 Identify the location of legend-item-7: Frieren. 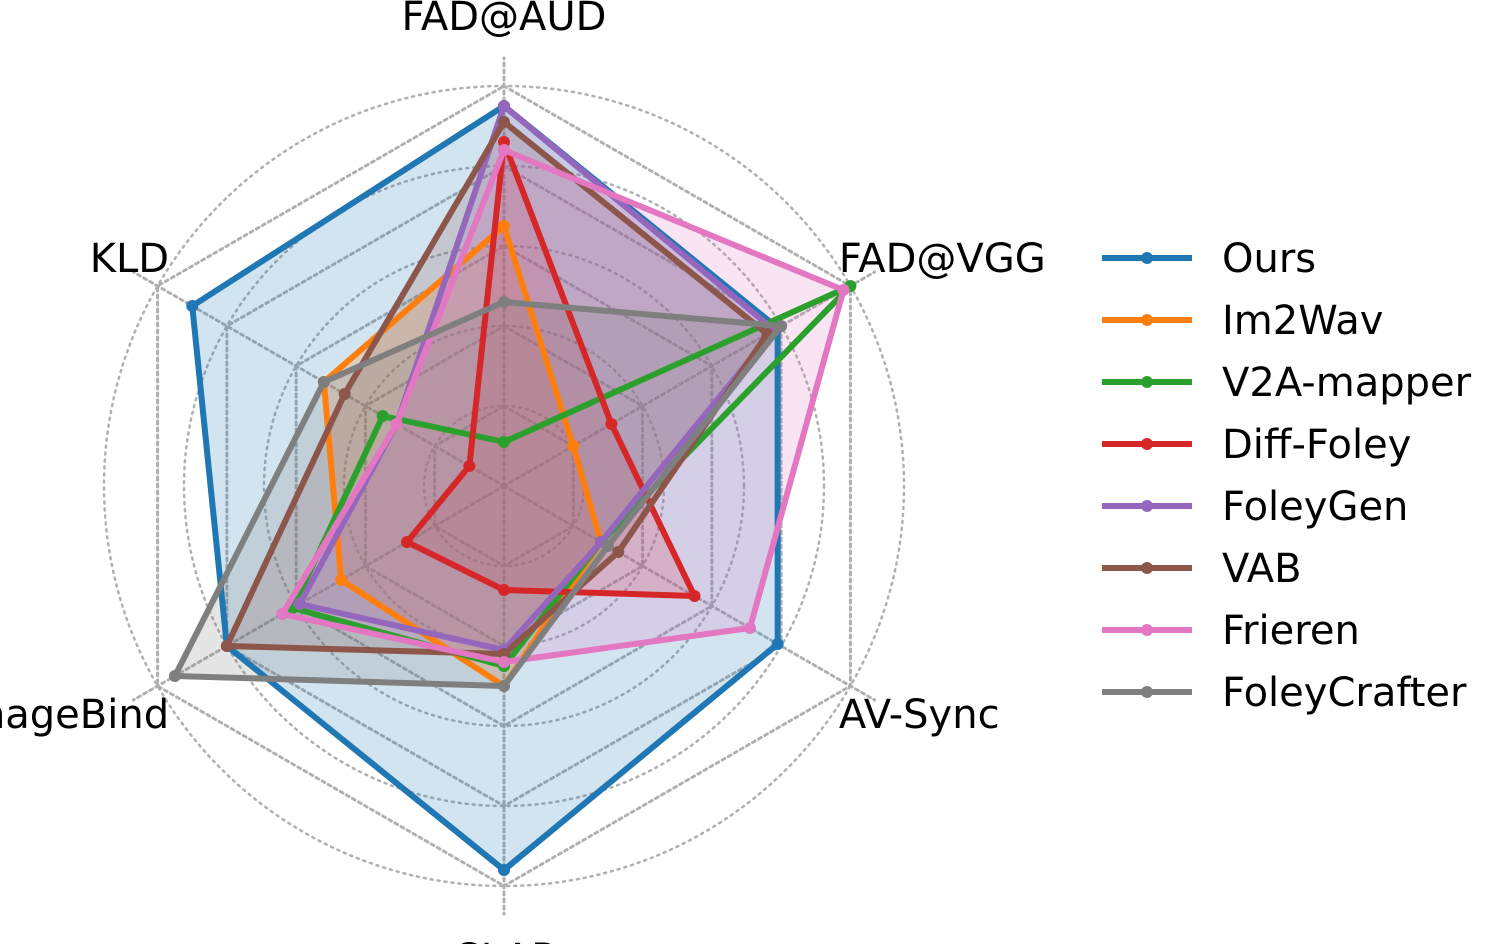
(1231, 631).